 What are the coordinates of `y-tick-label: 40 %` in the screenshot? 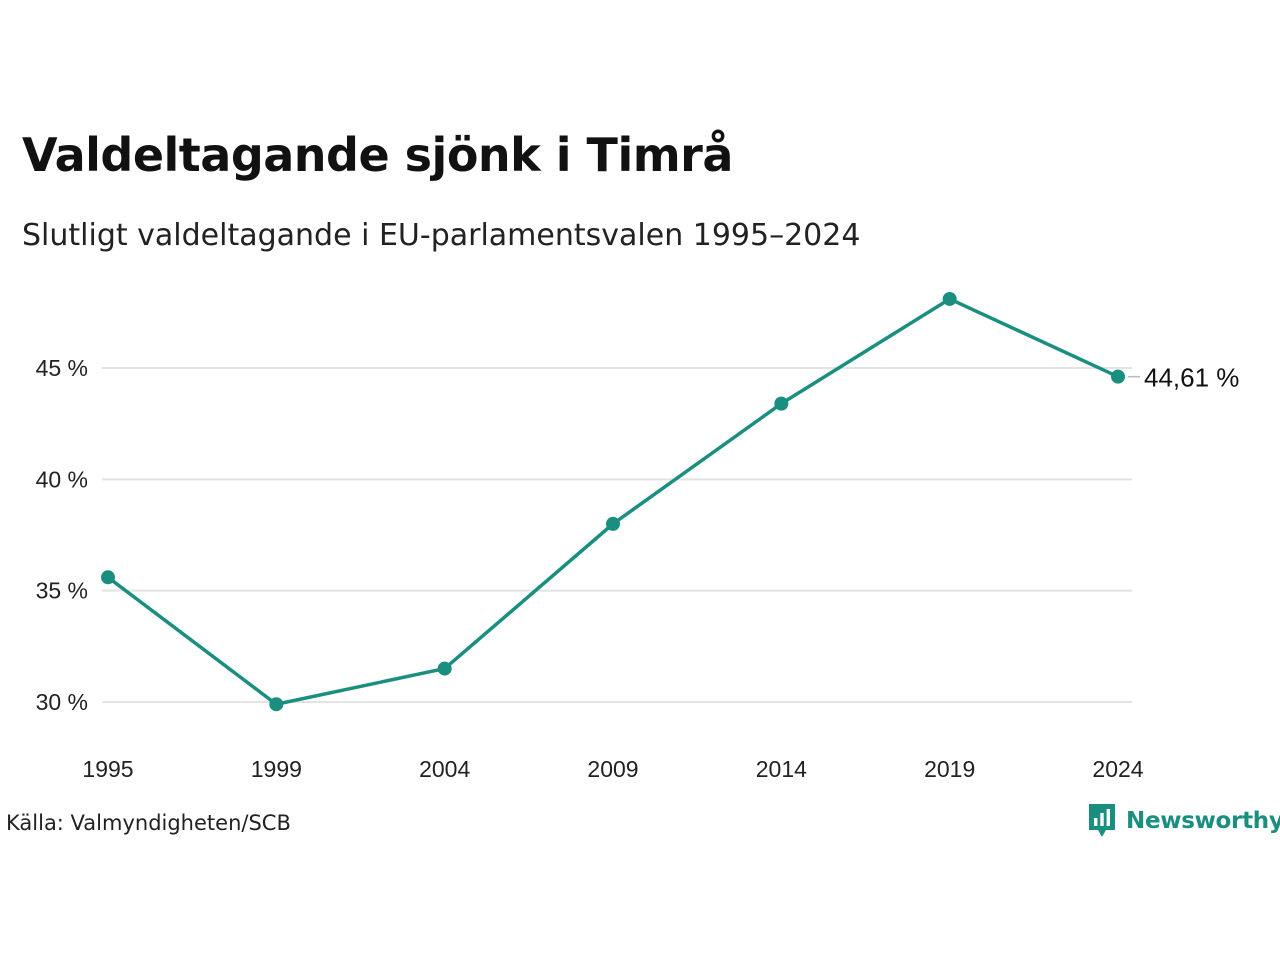 It's located at (62, 479).